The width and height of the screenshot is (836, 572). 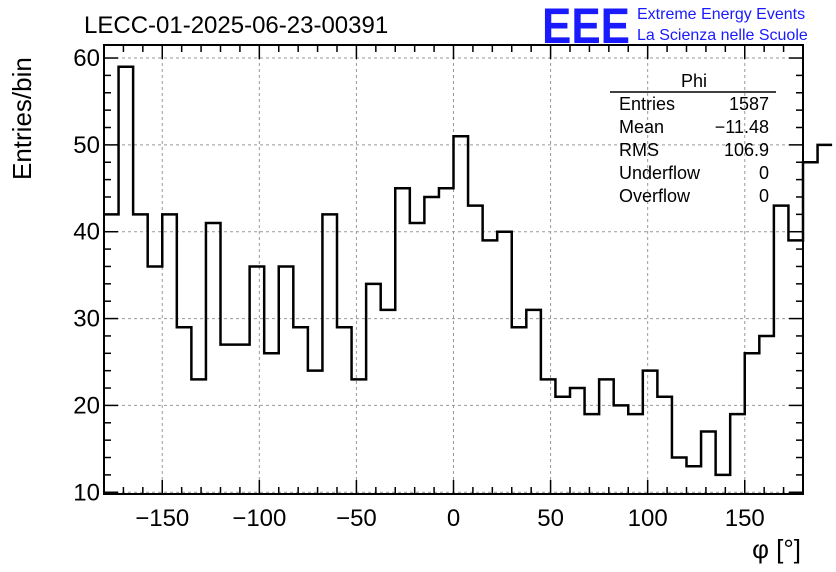 What do you see at coordinates (86, 492) in the screenshot?
I see `y-tick-label: 10` at bounding box center [86, 492].